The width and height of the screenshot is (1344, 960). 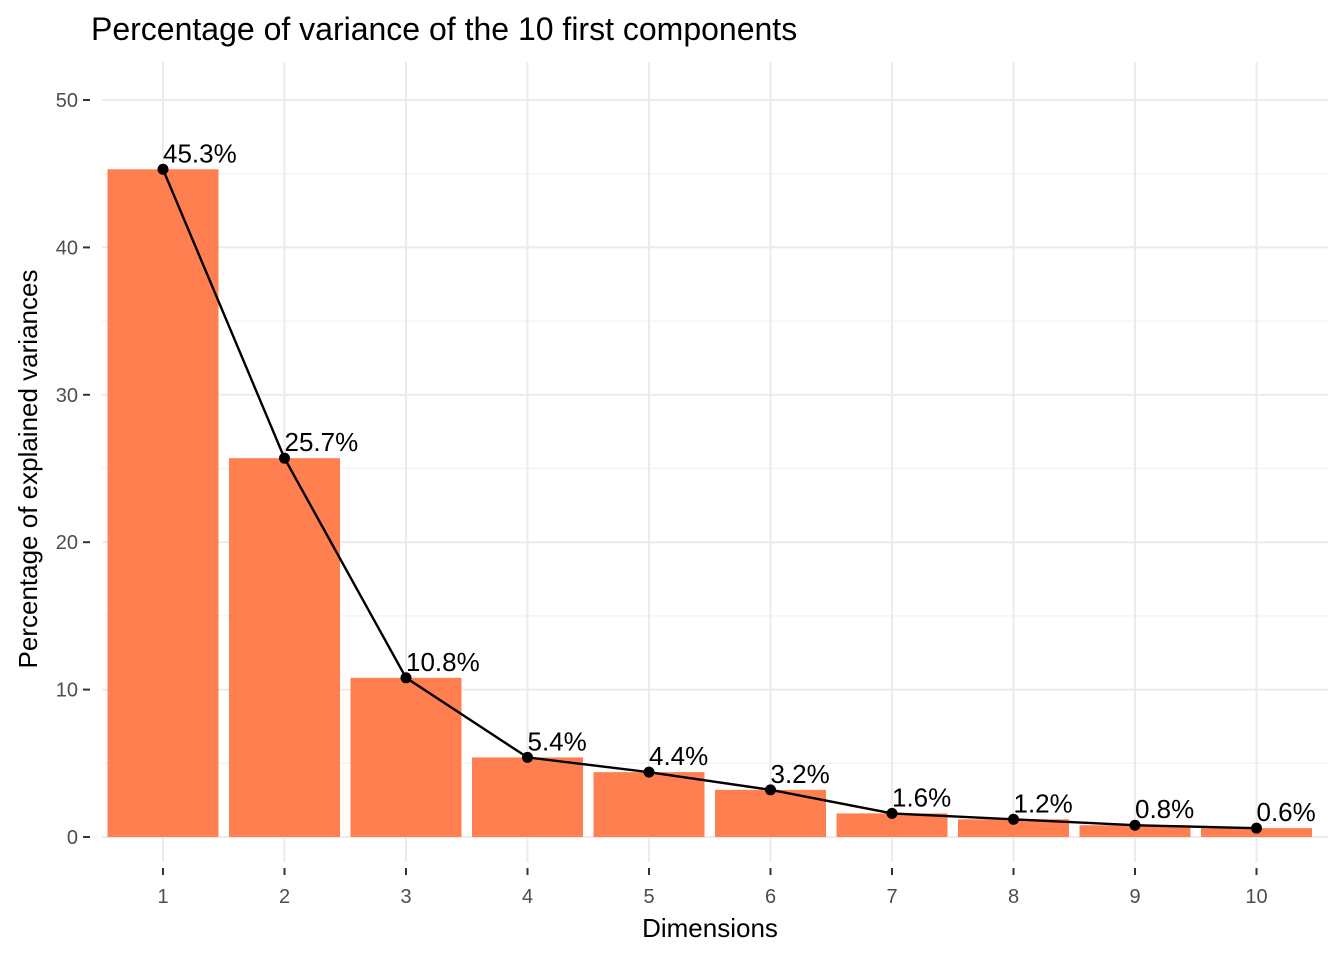 I want to click on data-label-dim-8: 1.2%, so click(x=1043, y=803).